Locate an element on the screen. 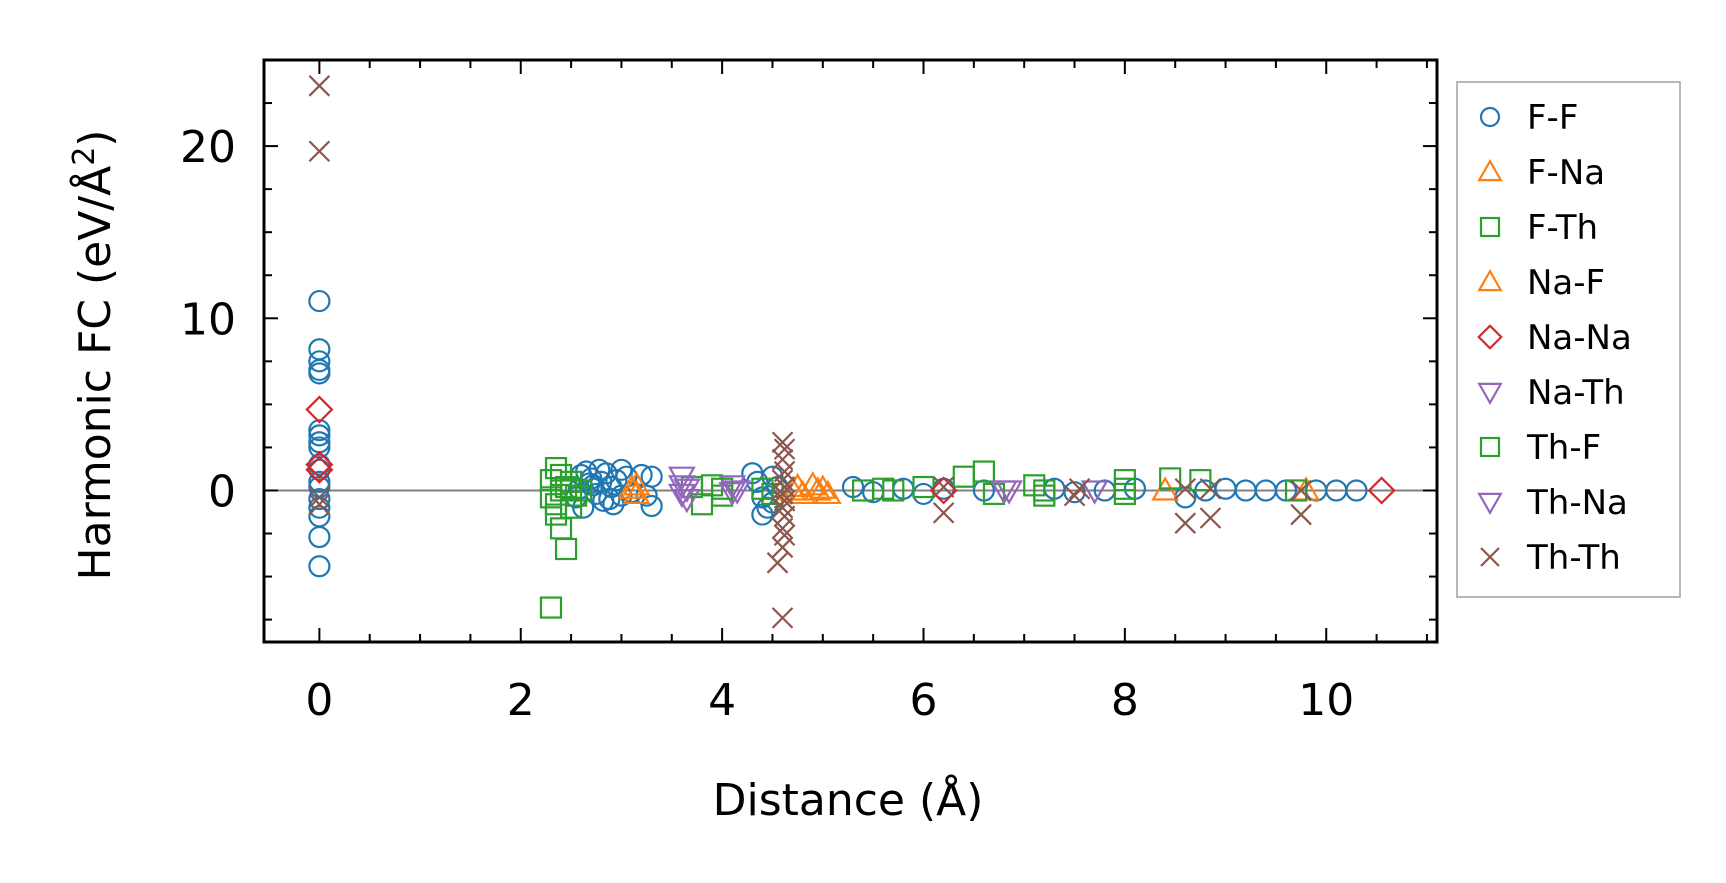 This screenshot has height=883, width=1726. legend-label: Na-F is located at coordinates (1566, 283).